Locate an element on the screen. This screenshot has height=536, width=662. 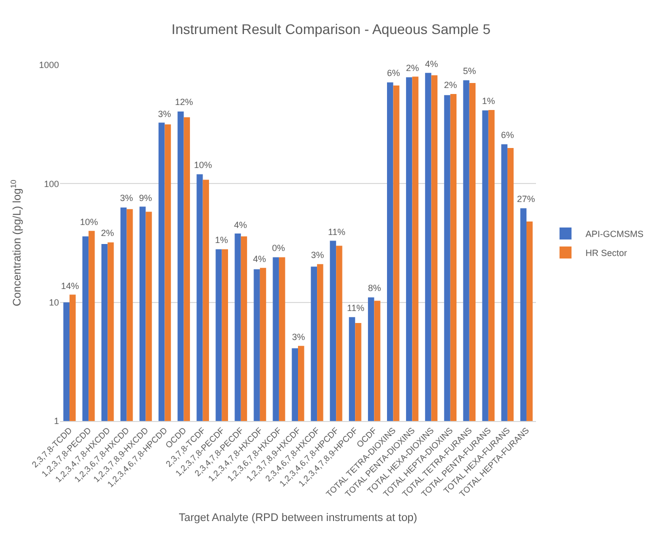
x-axis-title: Target Analyte (RPD between instruments at top) is located at coordinates (298, 518).